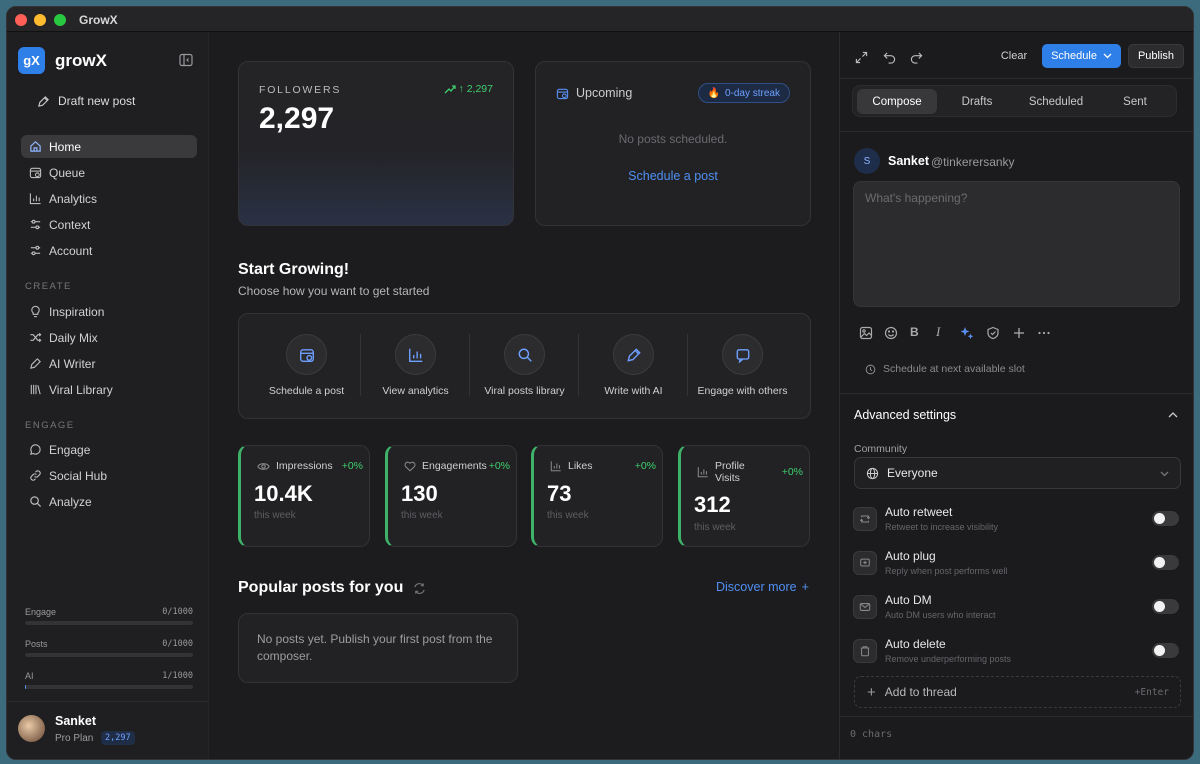  Describe the element at coordinates (1014, 56) in the screenshot. I see `clear-button: Clear` at that location.